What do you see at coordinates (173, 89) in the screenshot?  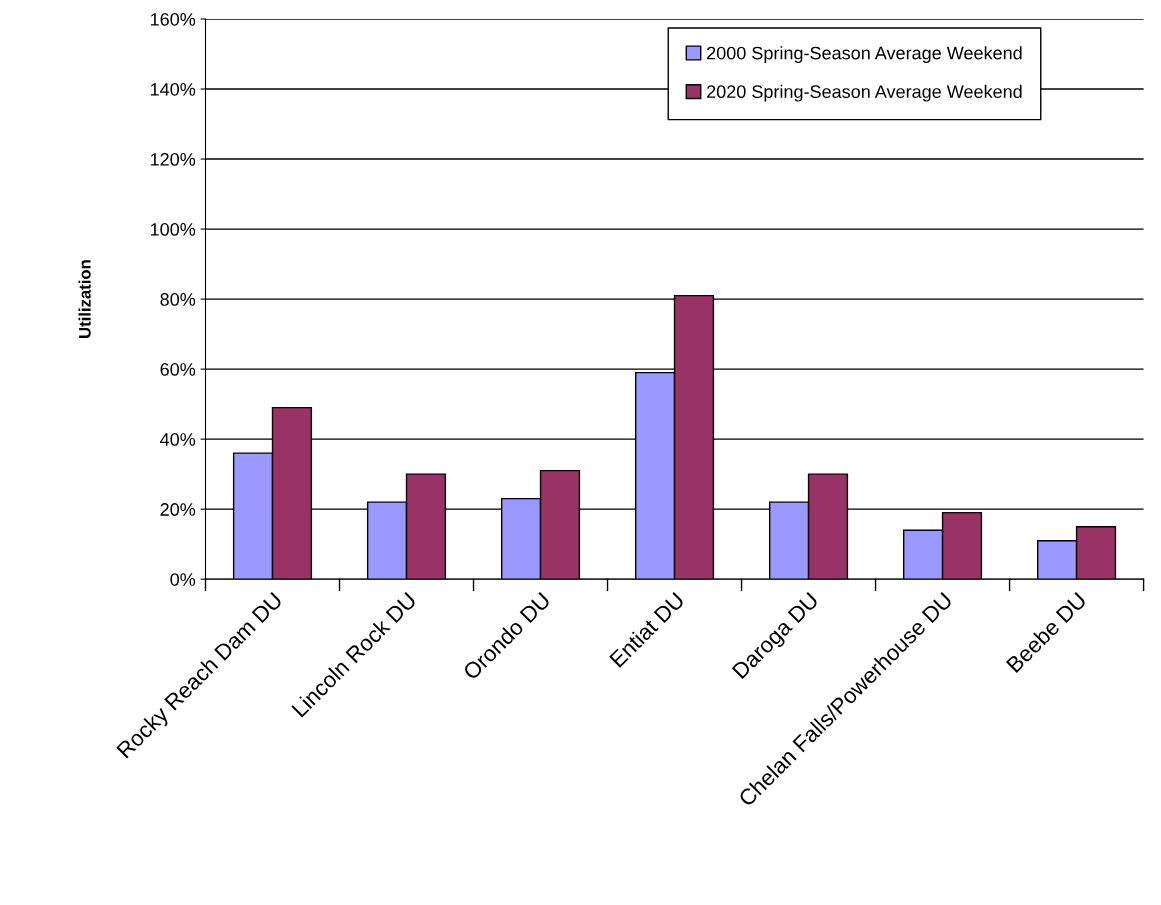 I see `y-tick-label: 140%` at bounding box center [173, 89].